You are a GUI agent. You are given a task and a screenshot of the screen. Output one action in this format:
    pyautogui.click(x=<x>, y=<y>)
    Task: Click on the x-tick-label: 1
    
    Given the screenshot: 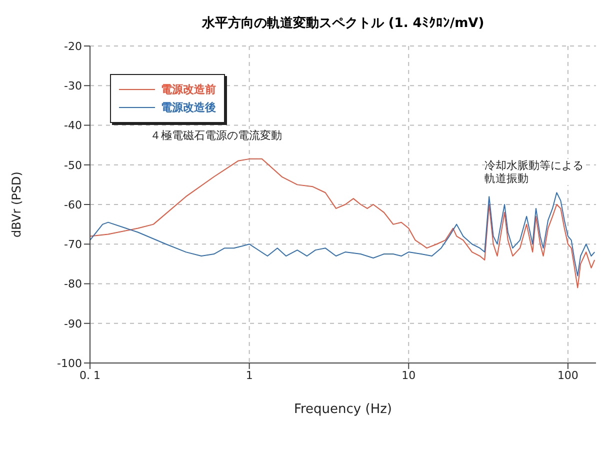 What is the action you would take?
    pyautogui.click(x=249, y=375)
    